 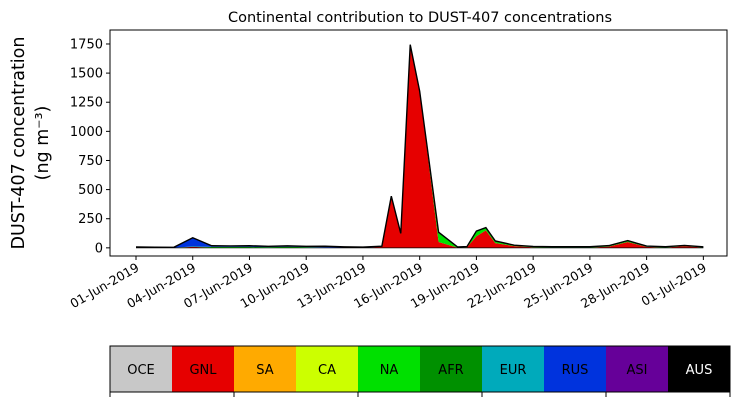 I want to click on legend: OCE GNL SA CA NA AFR EUR RUS ASI AUS, so click(x=420, y=371).